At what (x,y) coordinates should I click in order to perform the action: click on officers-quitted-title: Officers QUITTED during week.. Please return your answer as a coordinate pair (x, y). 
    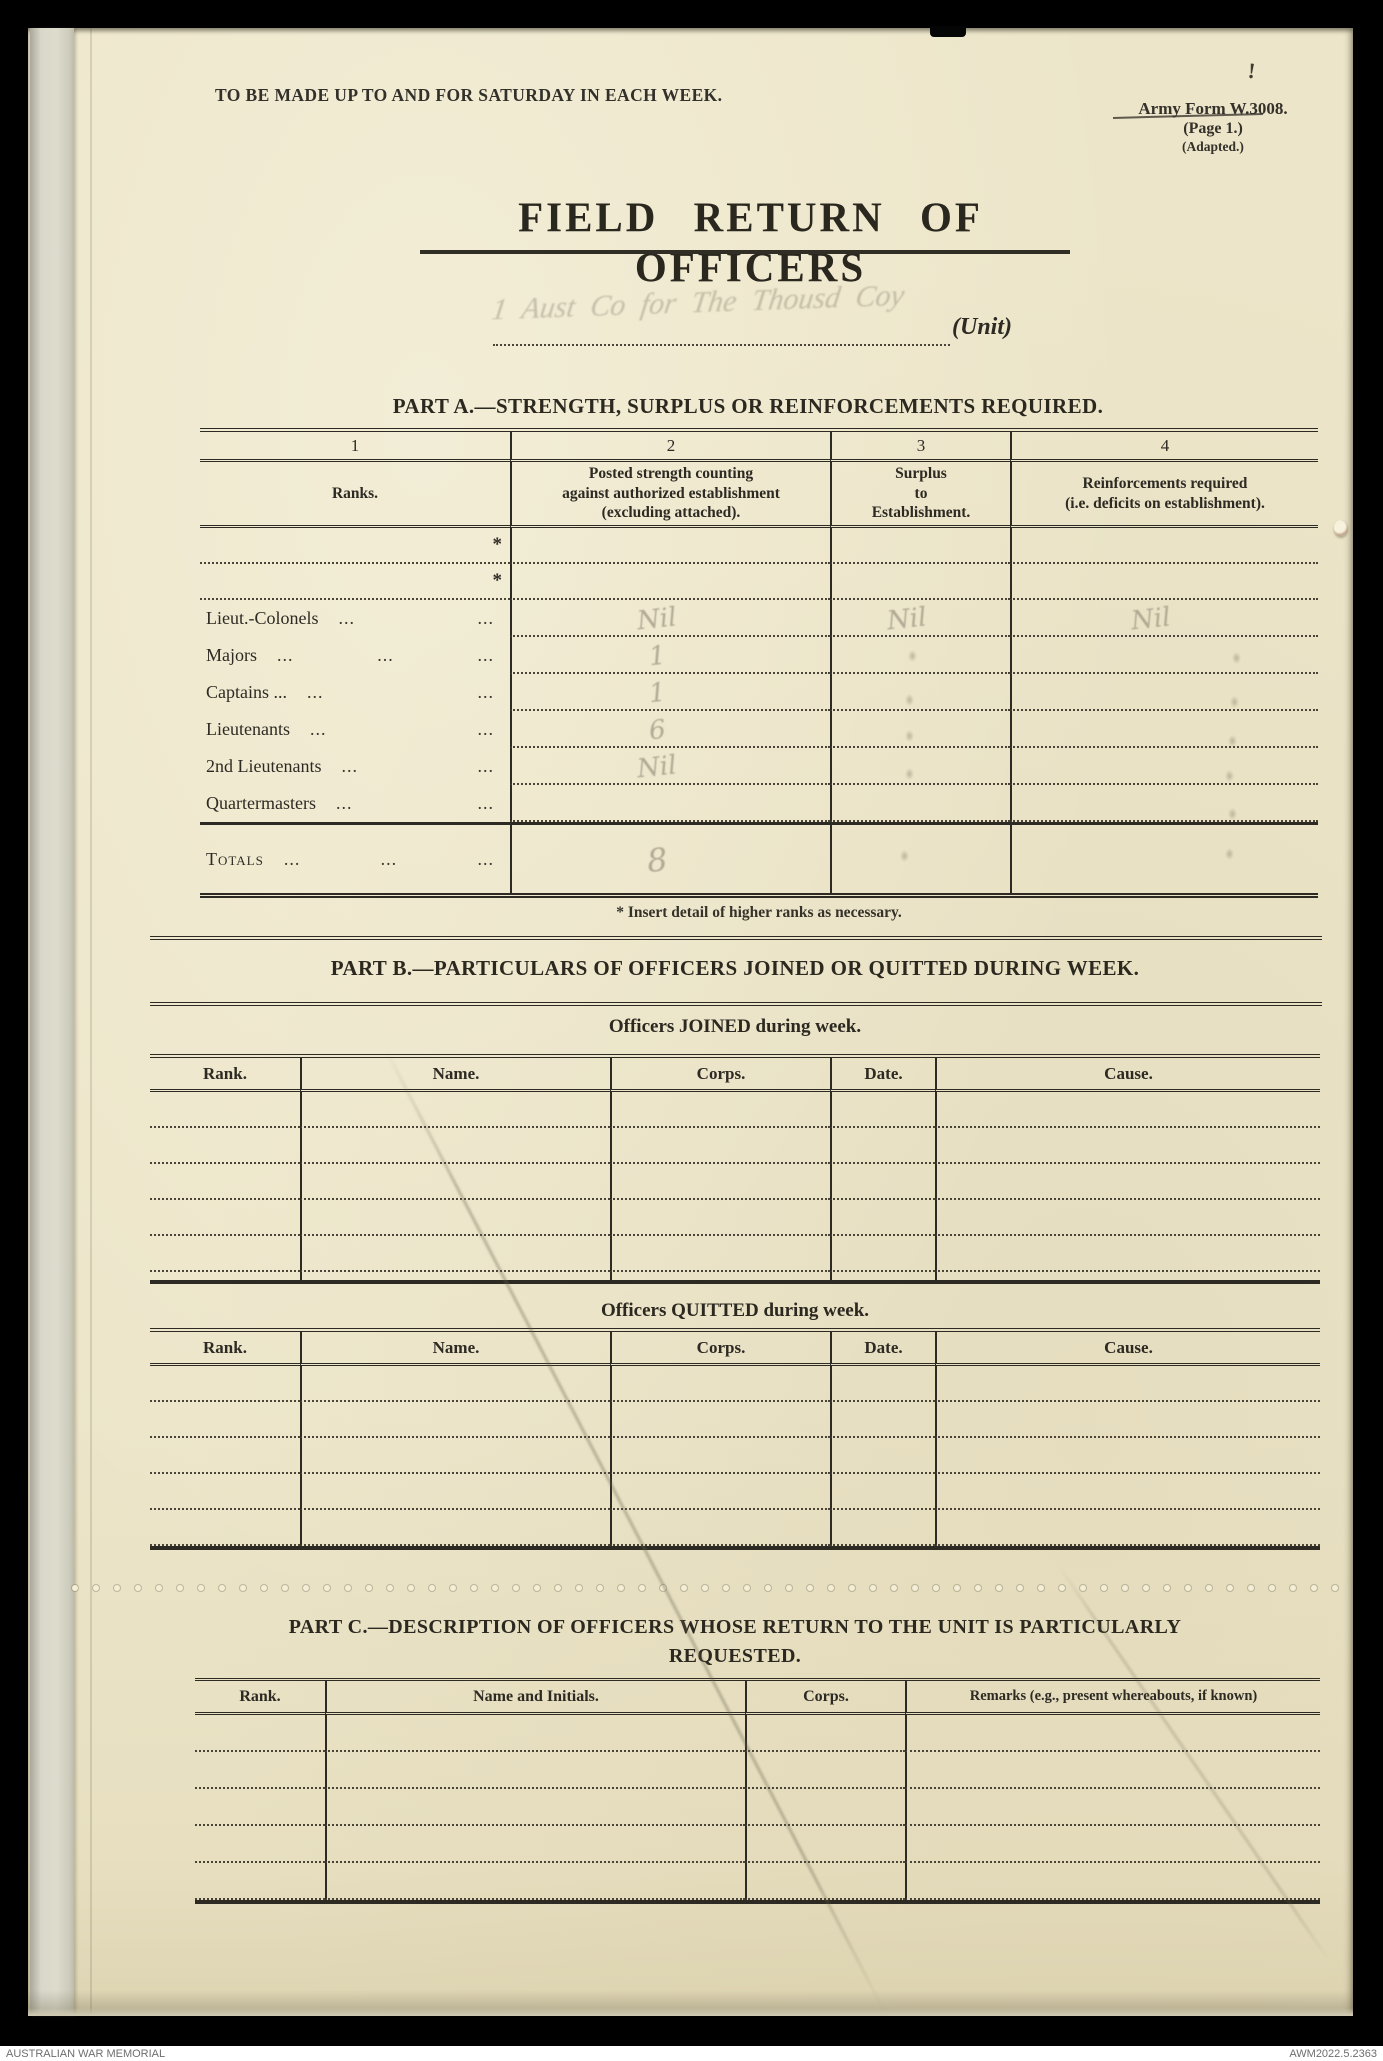
    Looking at the image, I should click on (735, 1310).